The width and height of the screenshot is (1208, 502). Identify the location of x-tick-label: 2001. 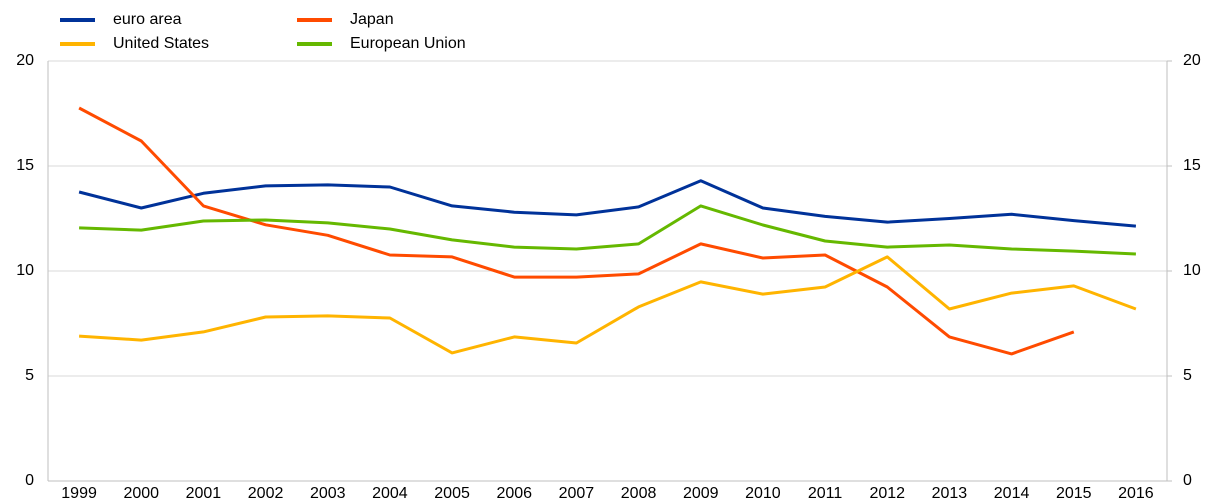
(204, 493).